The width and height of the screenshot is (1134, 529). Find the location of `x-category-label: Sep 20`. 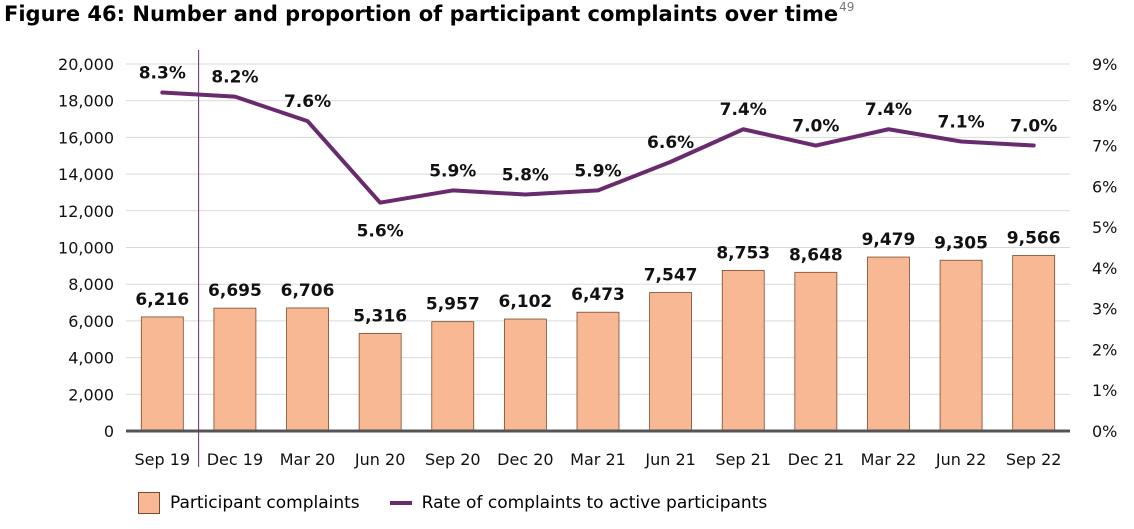

x-category-label: Sep 20 is located at coordinates (453, 459).